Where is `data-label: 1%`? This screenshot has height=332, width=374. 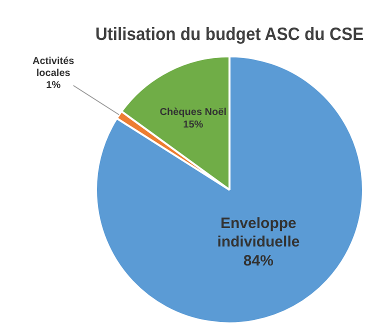
data-label: 1% is located at coordinates (53, 86).